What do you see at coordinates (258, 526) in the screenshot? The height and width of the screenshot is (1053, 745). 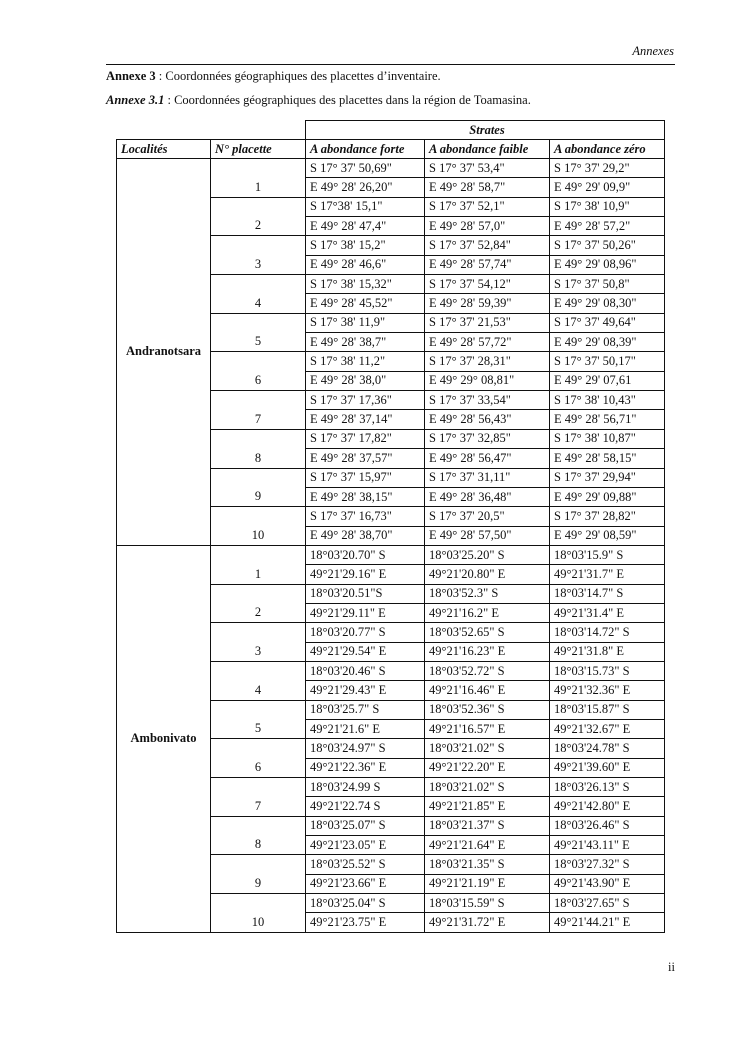 I see `placette-number-cell: 10` at bounding box center [258, 526].